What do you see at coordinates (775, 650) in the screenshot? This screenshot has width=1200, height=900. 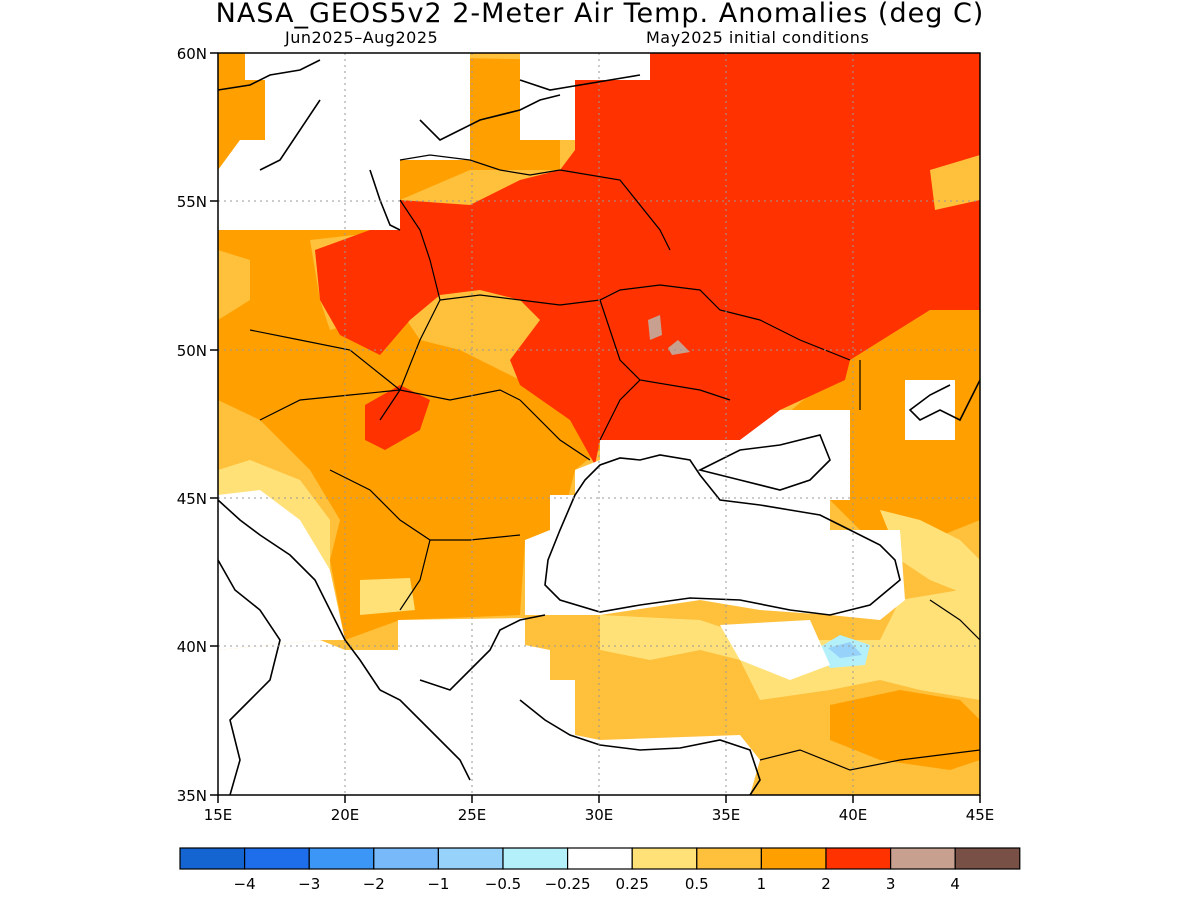 I see `white-region-anatolia-patch` at bounding box center [775, 650].